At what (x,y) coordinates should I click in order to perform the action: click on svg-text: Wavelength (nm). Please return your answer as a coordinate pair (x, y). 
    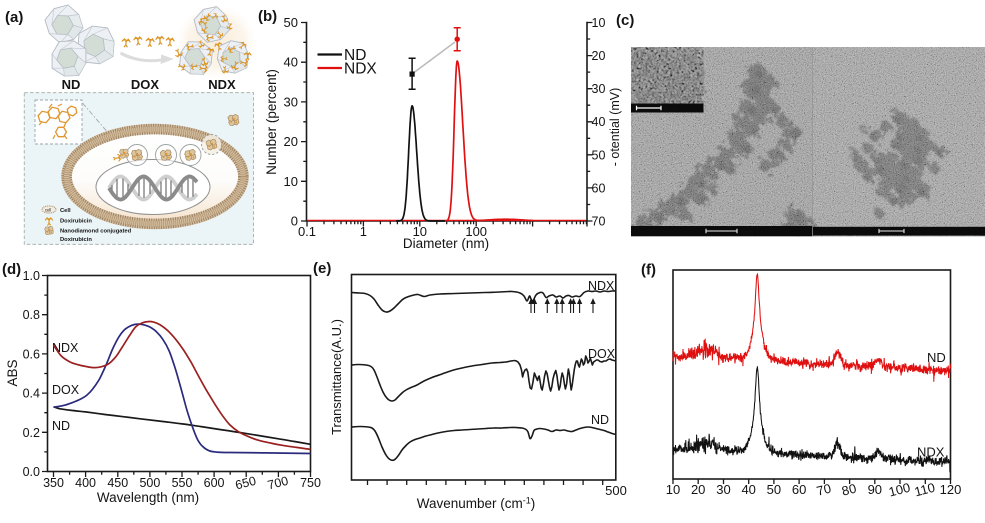
    Looking at the image, I should click on (148, 497).